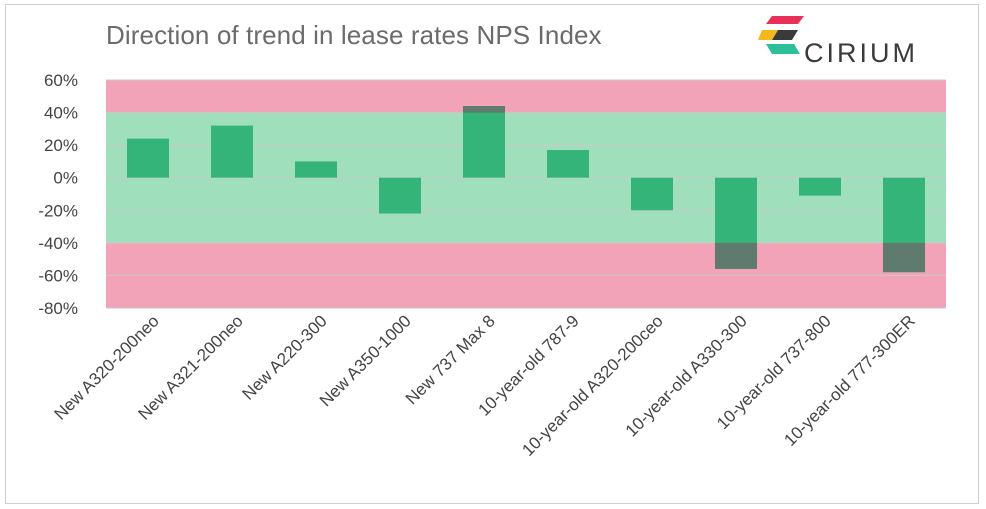 The height and width of the screenshot is (509, 986). I want to click on x-tick-label: New A220-300, so click(285, 357).